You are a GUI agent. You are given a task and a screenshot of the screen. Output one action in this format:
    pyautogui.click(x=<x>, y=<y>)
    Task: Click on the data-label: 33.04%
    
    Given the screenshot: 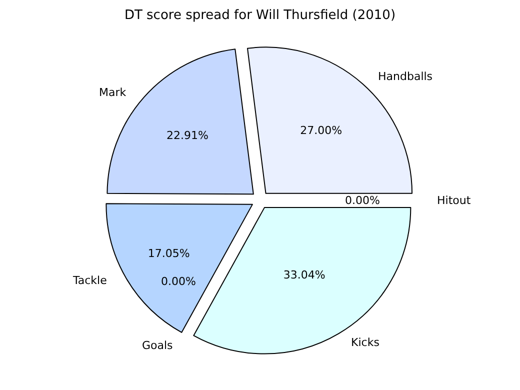 What is the action you would take?
    pyautogui.click(x=304, y=275)
    